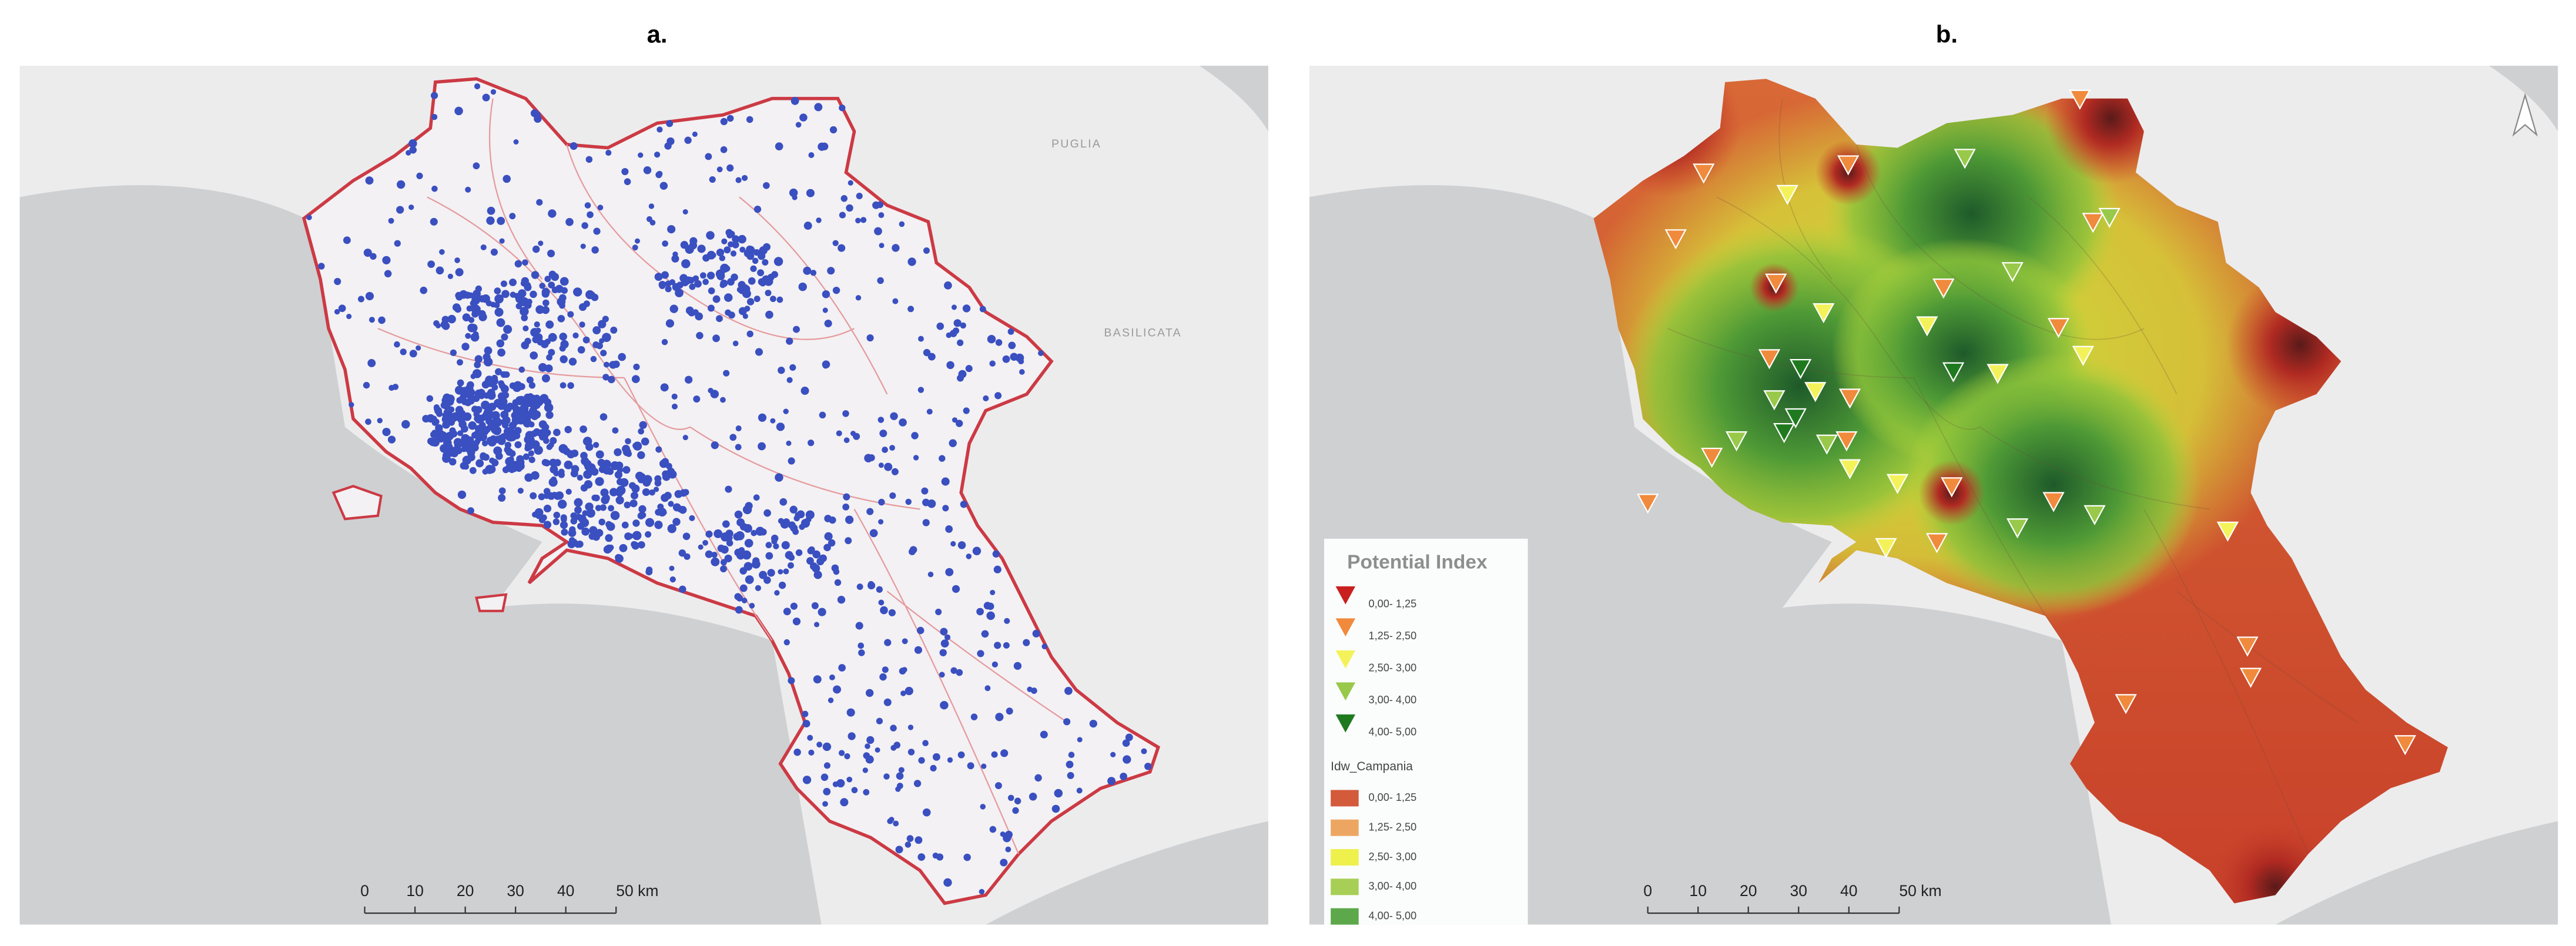 The image size is (2576, 946). Describe the element at coordinates (1392, 731) in the screenshot. I see `legend-label: 4,00- 5,00` at that location.